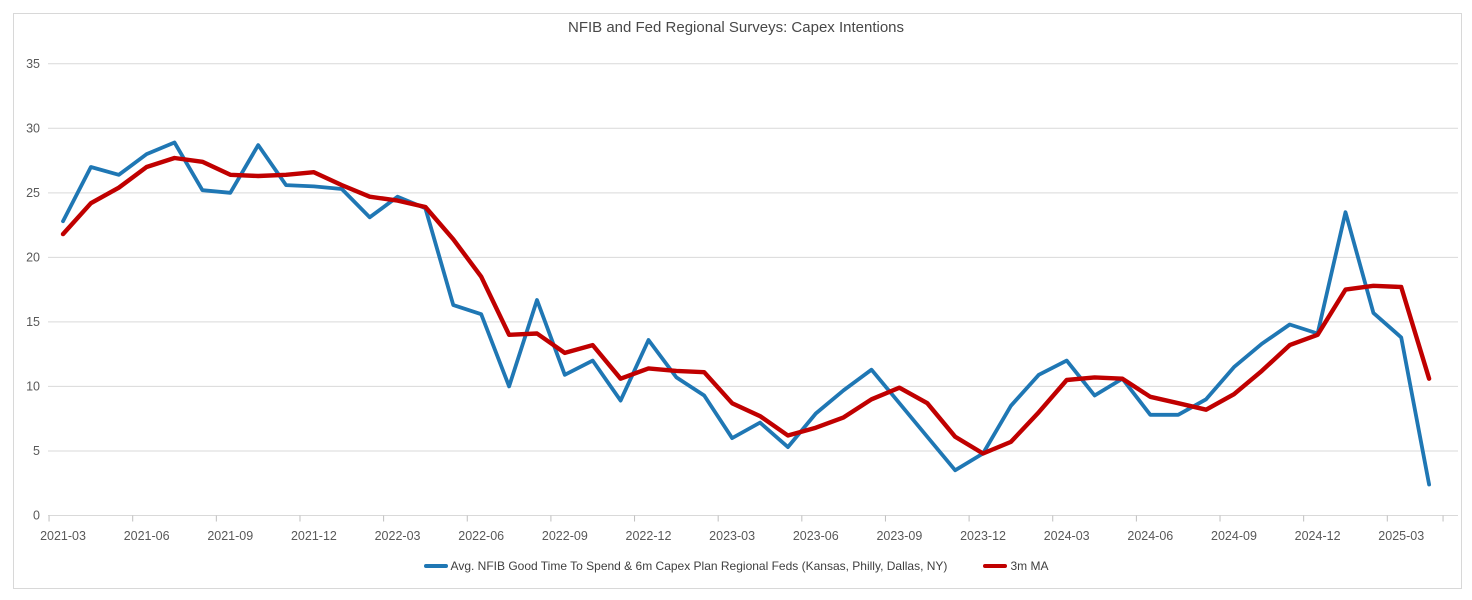 The height and width of the screenshot is (600, 1472). What do you see at coordinates (33, 64) in the screenshot?
I see `svg-text: 35` at bounding box center [33, 64].